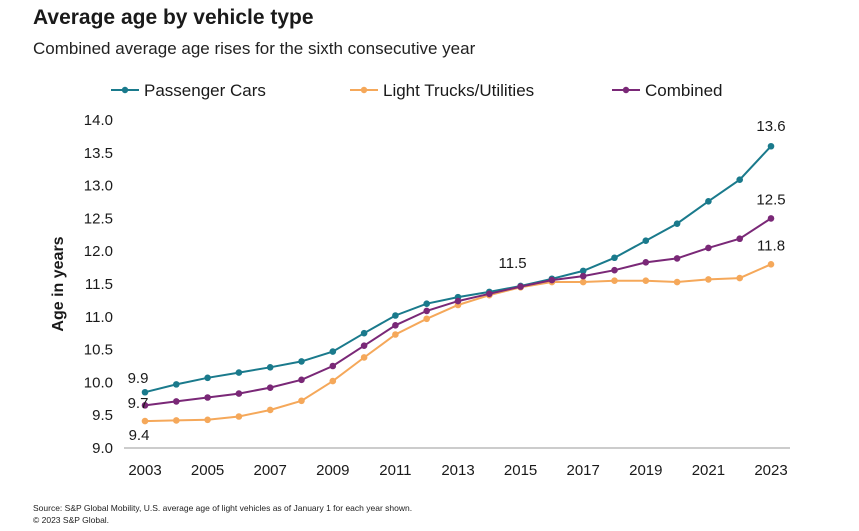 The image size is (859, 531). Describe the element at coordinates (98, 350) in the screenshot. I see `y-tick-label: 10.5` at that location.